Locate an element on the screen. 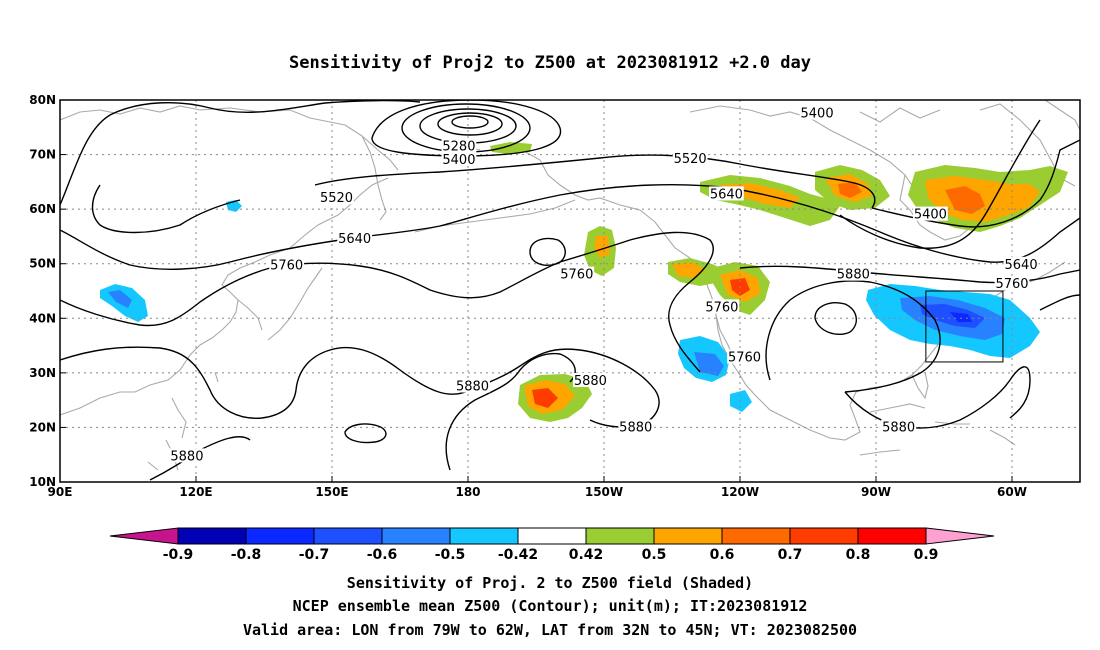  colorbar-label: 0.8 is located at coordinates (858, 555).